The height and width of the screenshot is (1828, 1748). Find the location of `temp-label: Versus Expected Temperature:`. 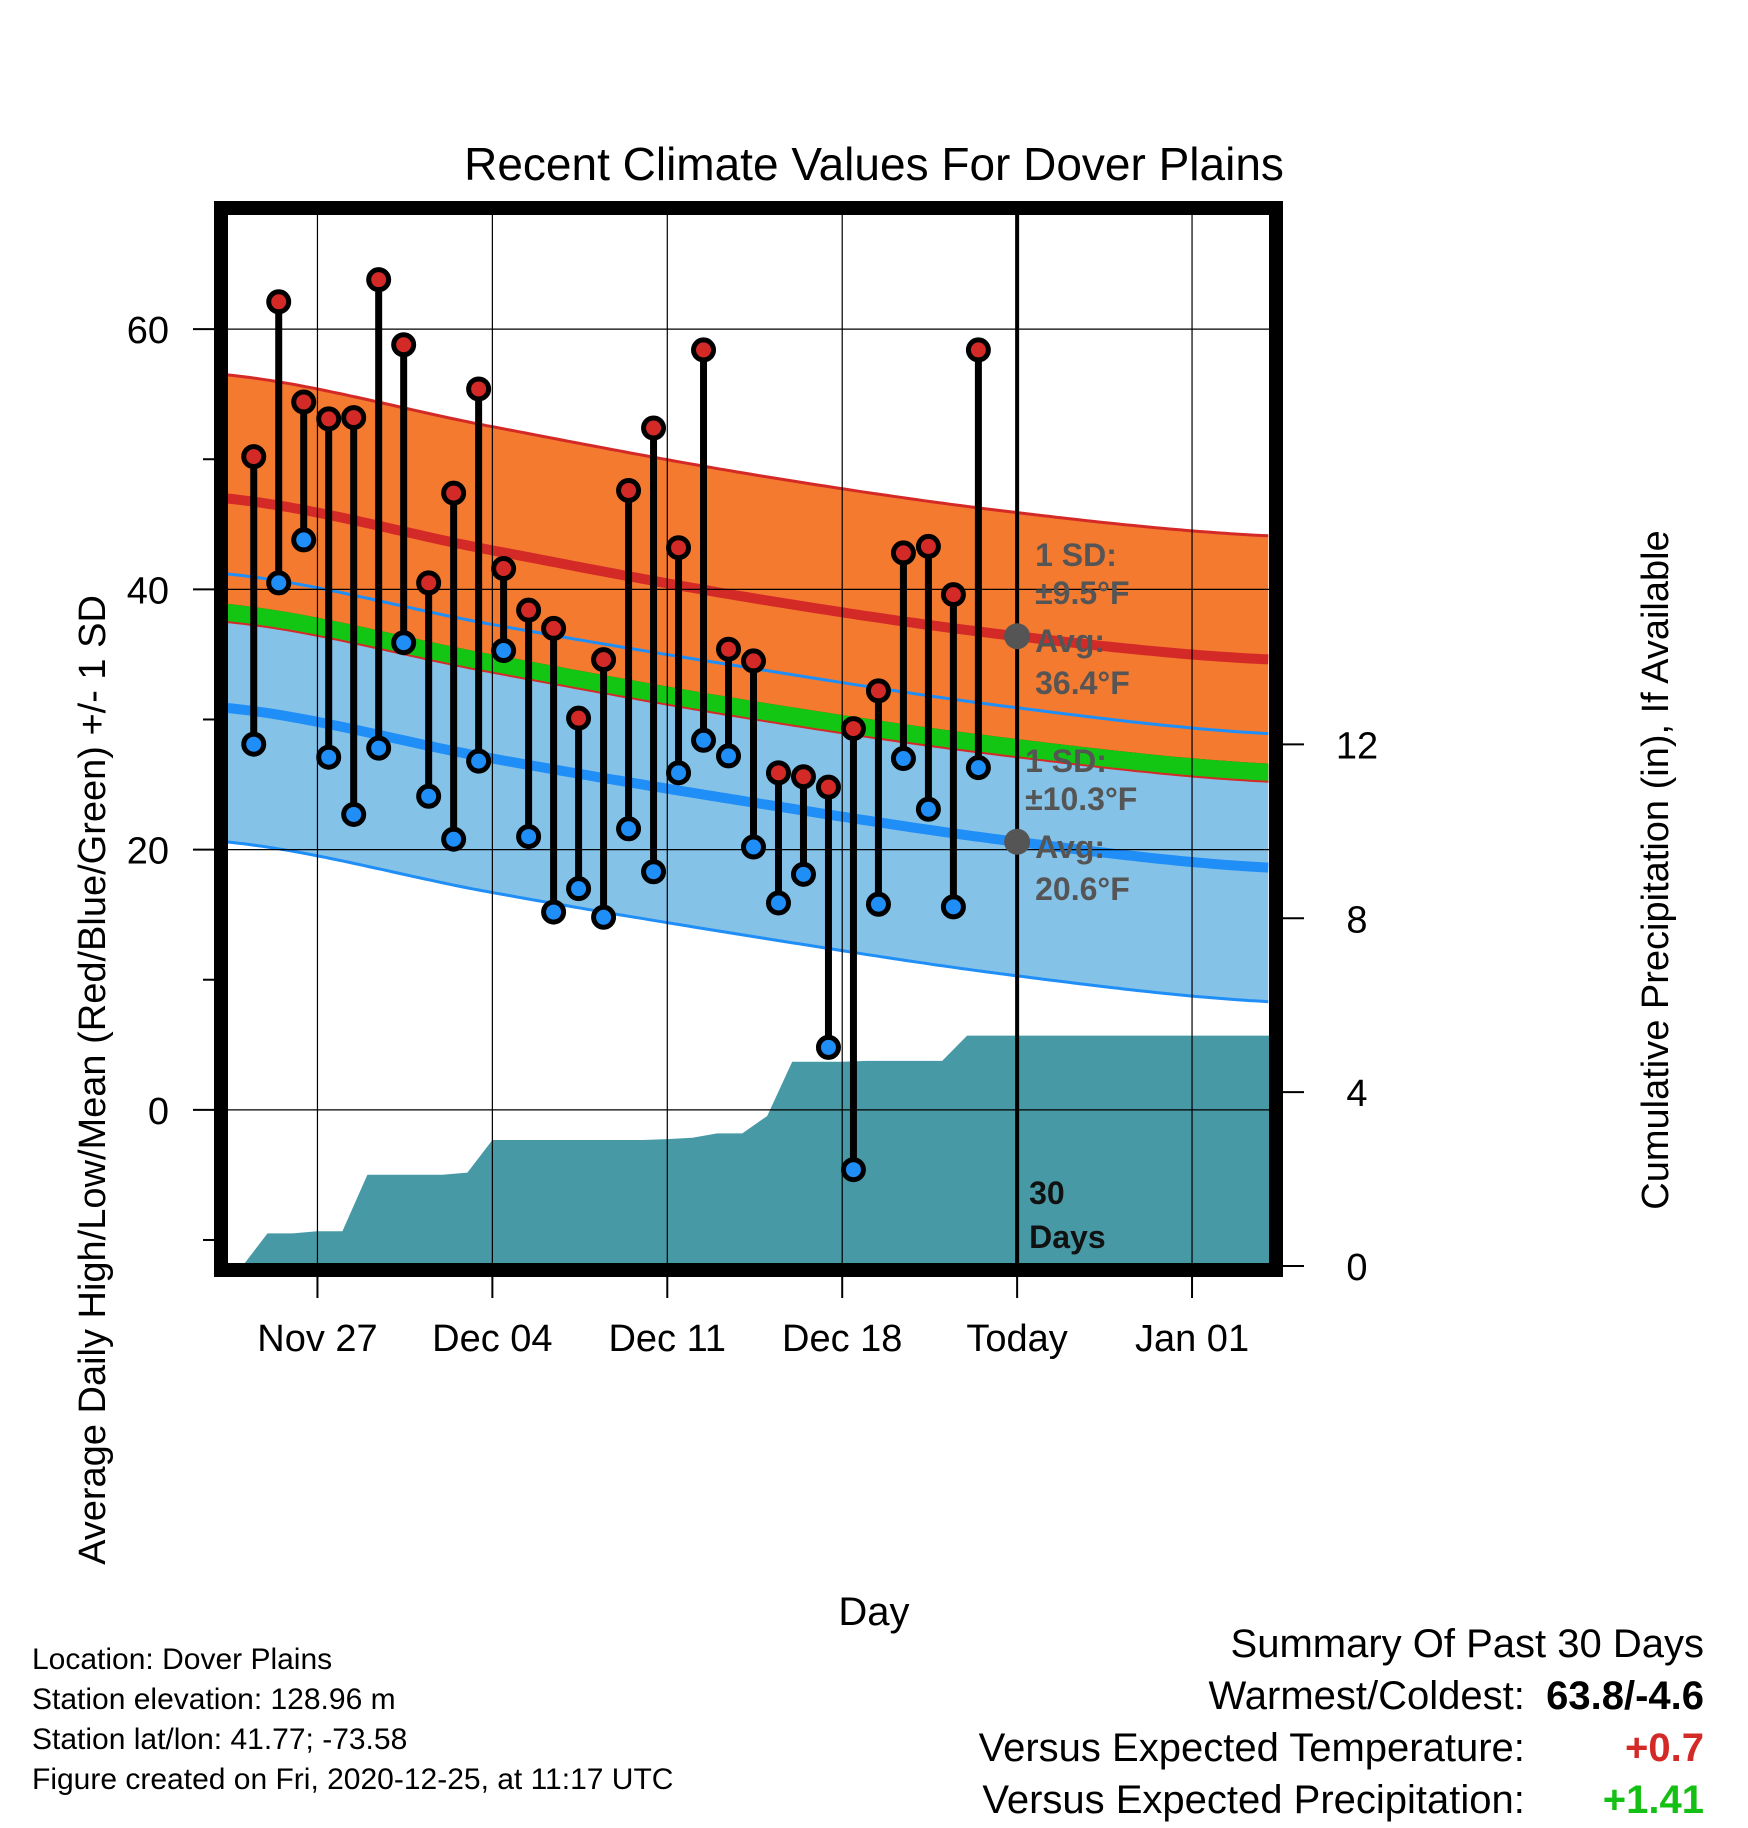

temp-label: Versus Expected Temperature: is located at coordinates (1251, 1748).